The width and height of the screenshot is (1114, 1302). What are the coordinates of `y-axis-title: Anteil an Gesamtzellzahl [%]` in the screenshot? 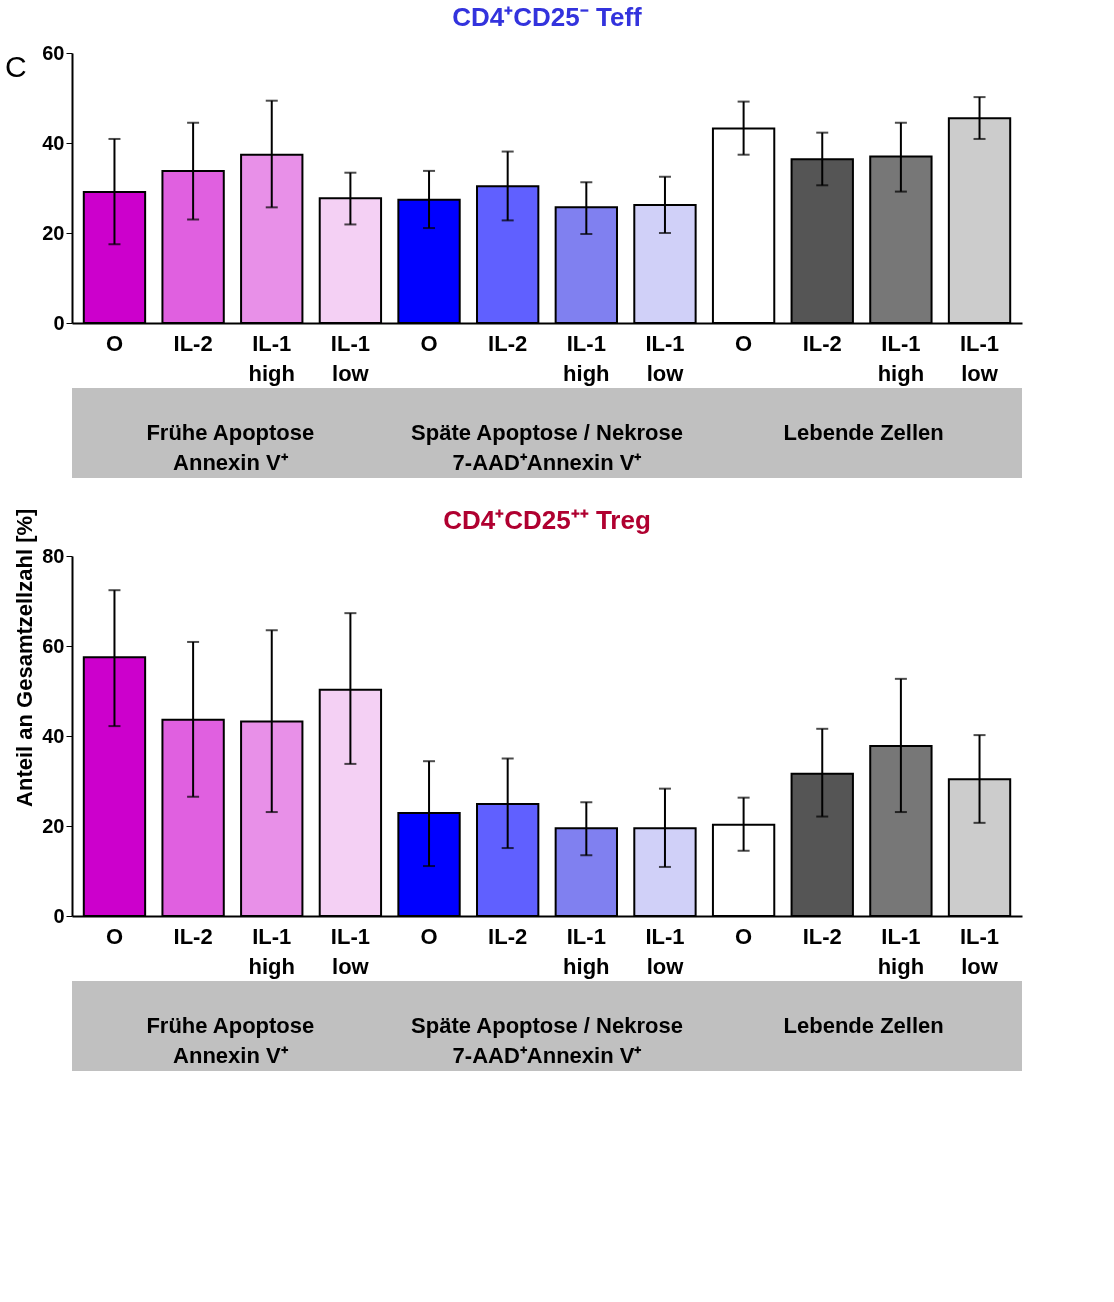 It's located at (24, 657).